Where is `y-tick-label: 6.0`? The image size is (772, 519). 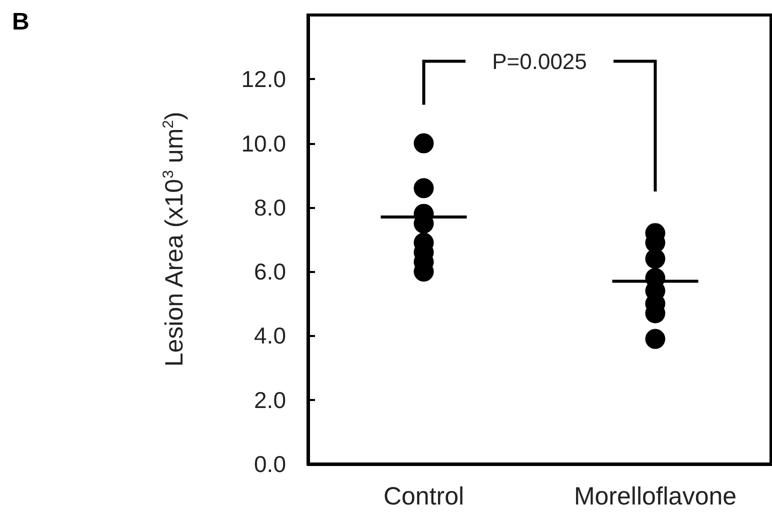
y-tick-label: 6.0 is located at coordinates (270, 271).